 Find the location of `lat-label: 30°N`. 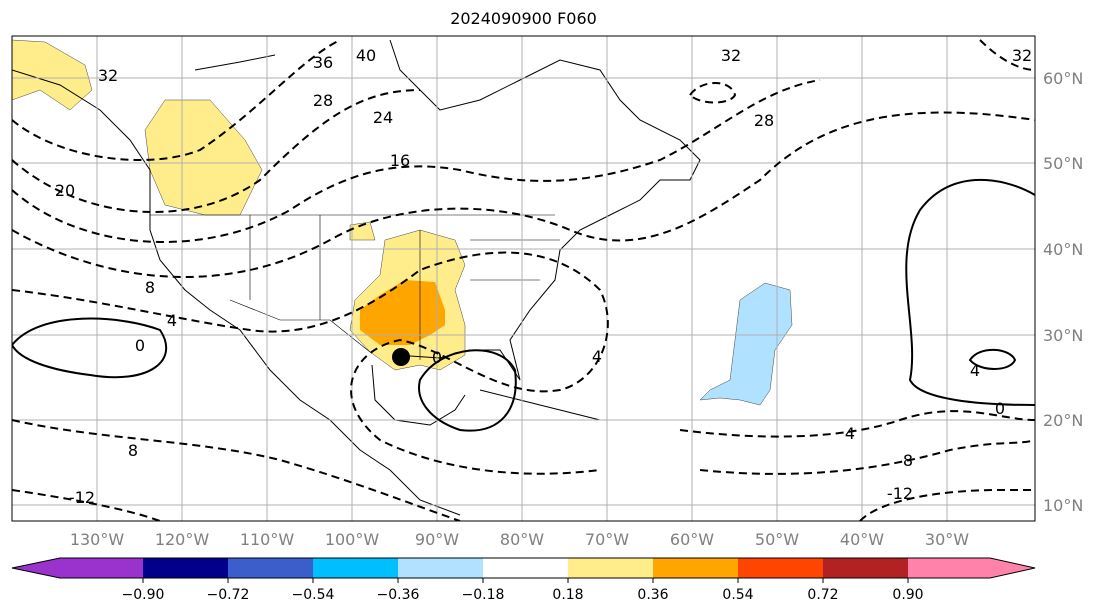

lat-label: 30°N is located at coordinates (1063, 335).